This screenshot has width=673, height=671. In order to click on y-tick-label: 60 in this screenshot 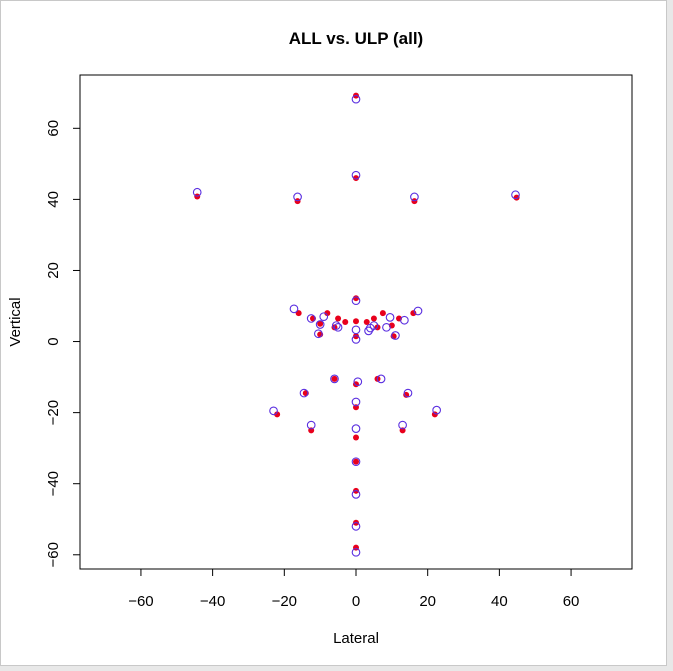, I will do `click(53, 128)`.